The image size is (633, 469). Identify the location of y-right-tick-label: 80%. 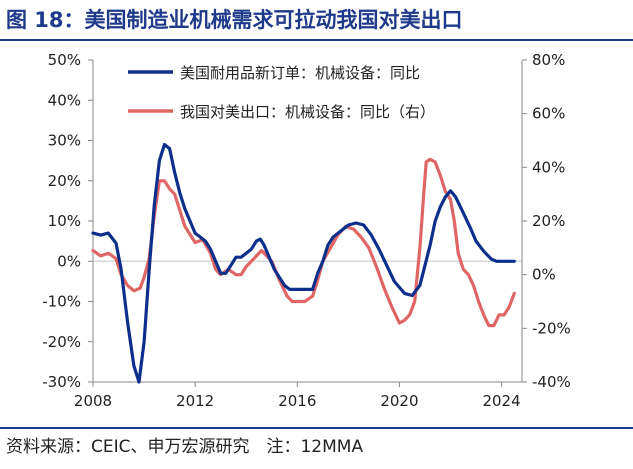
(548, 60).